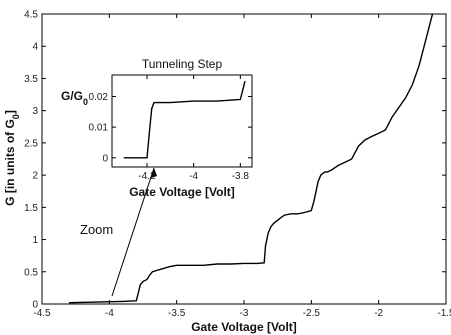 The height and width of the screenshot is (335, 451). Describe the element at coordinates (35, 176) in the screenshot. I see `main-y-tick-label-4: 2` at that location.